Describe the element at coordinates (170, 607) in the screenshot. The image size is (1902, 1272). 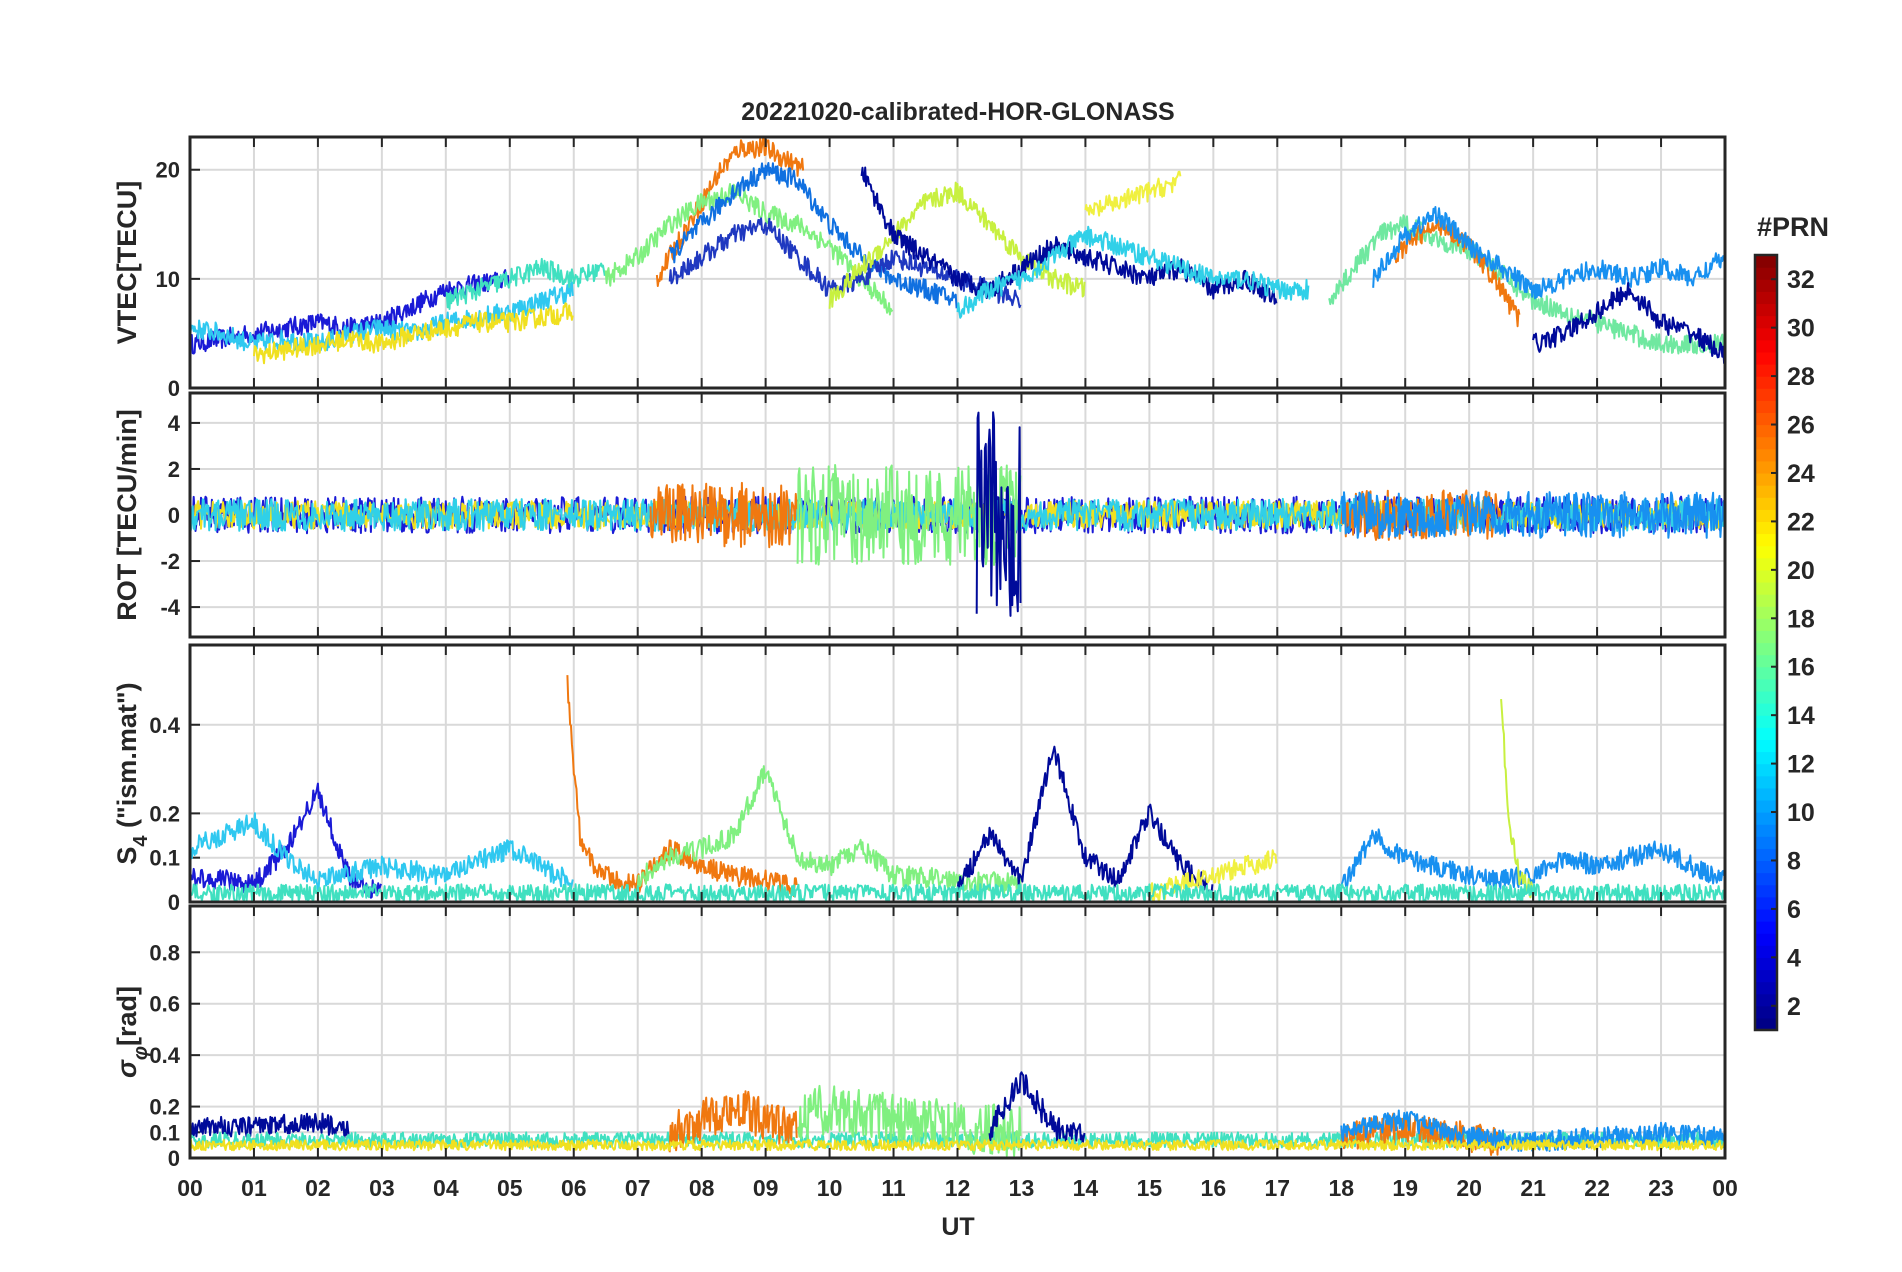
I see `y-tick-label: -4` at that location.